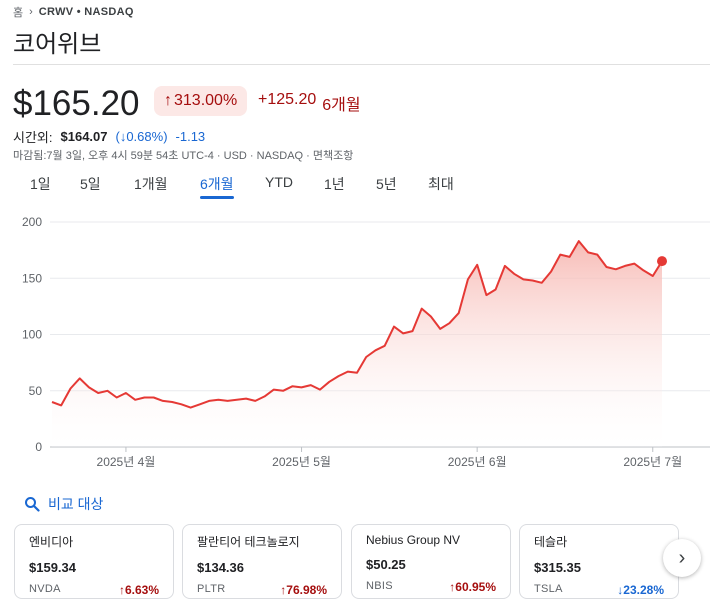  Describe the element at coordinates (643, 590) in the screenshot. I see `compare-card-change-value: 23.28%` at that location.